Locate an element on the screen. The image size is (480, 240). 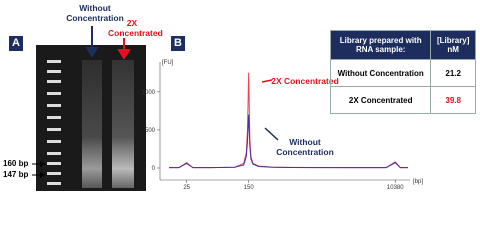
x-tick-label: 150 is located at coordinates (249, 188).